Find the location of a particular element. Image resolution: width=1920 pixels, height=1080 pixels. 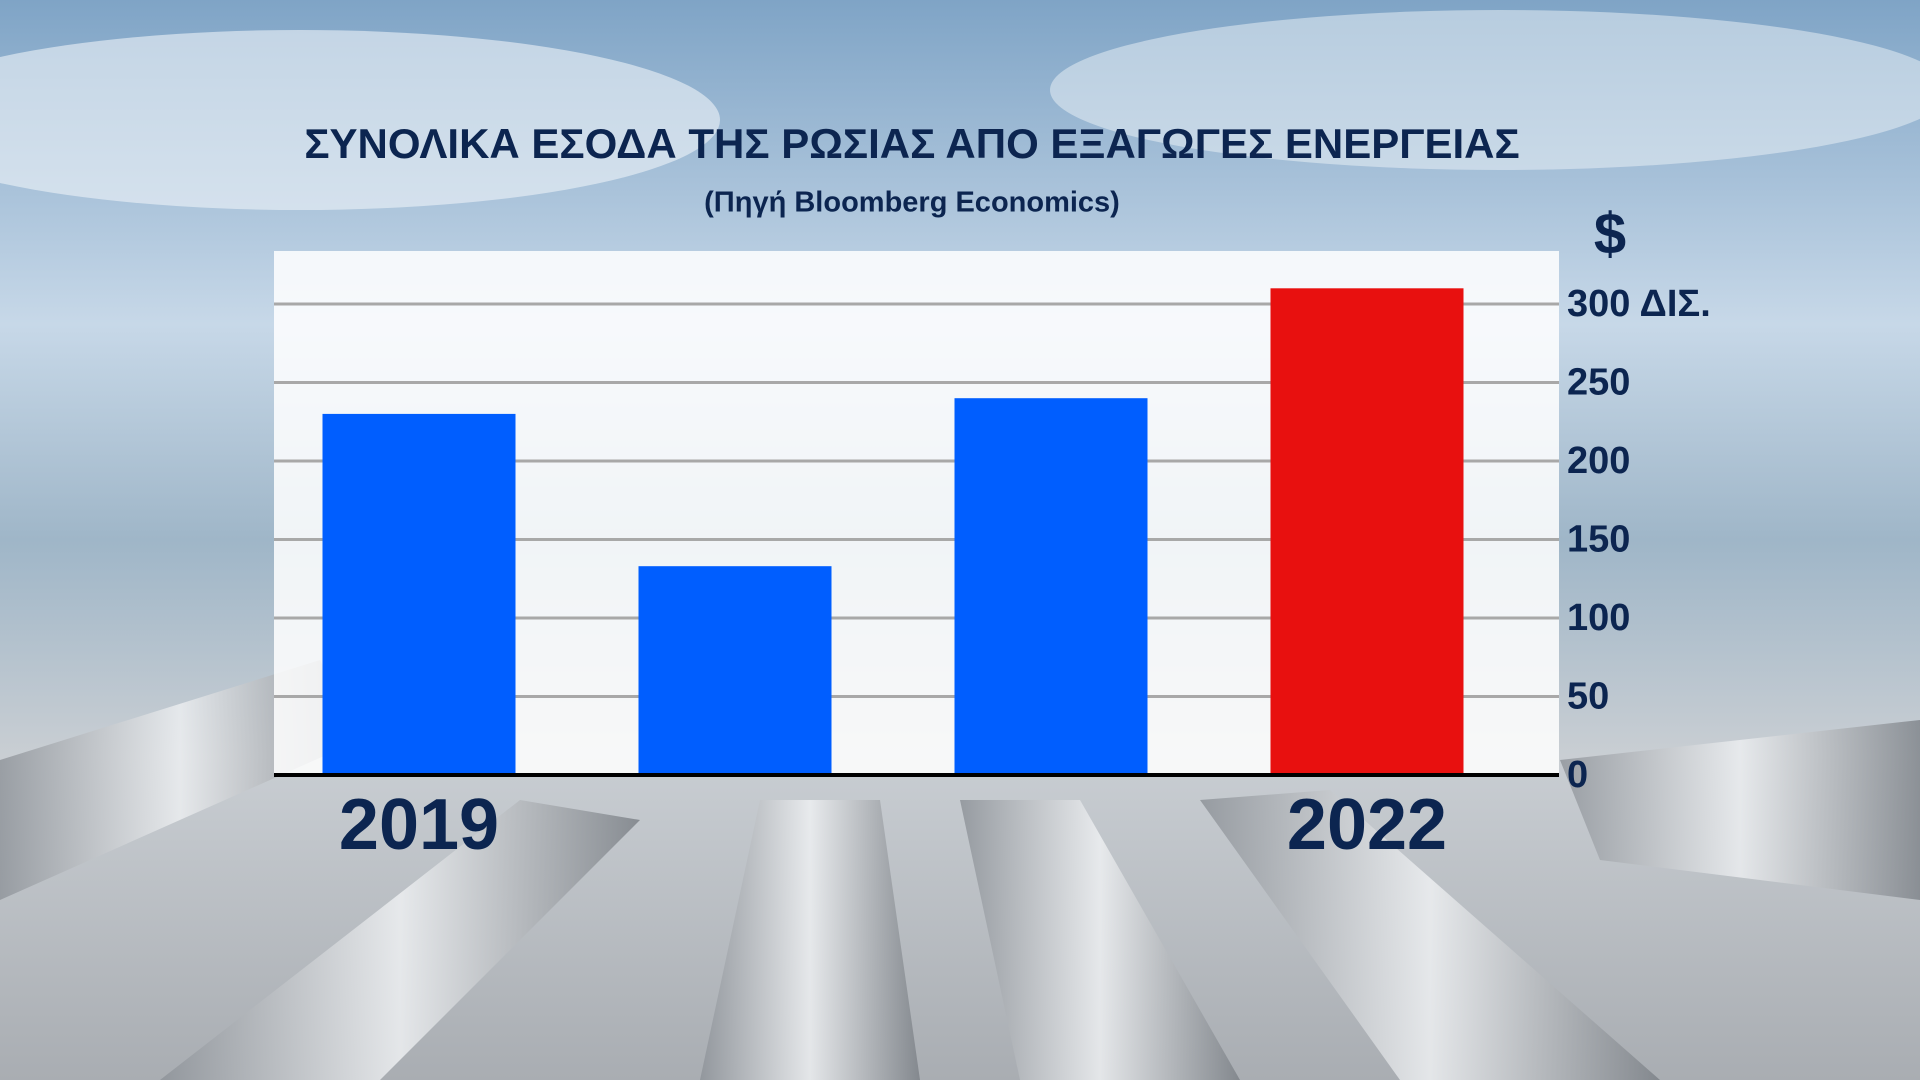

y-tick-label: 200 is located at coordinates (1598, 461).